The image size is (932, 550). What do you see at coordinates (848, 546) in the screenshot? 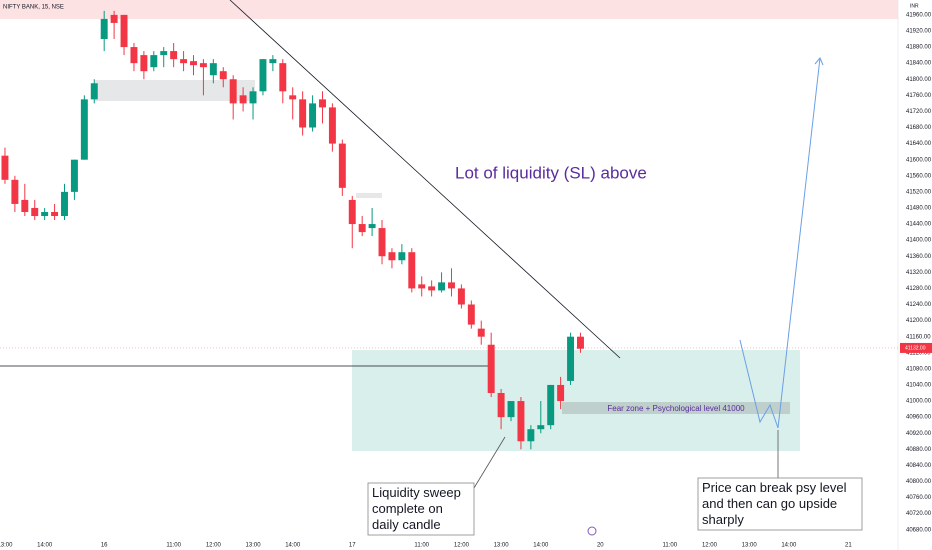
I see `x-tick-label: 21` at bounding box center [848, 546].